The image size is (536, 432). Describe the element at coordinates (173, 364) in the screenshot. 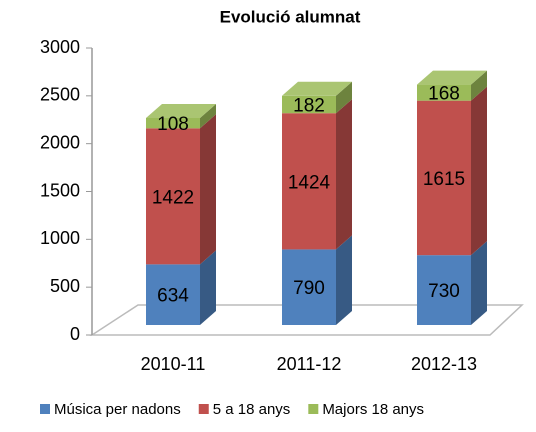

I see `x-tick-label: 2010-11` at that location.